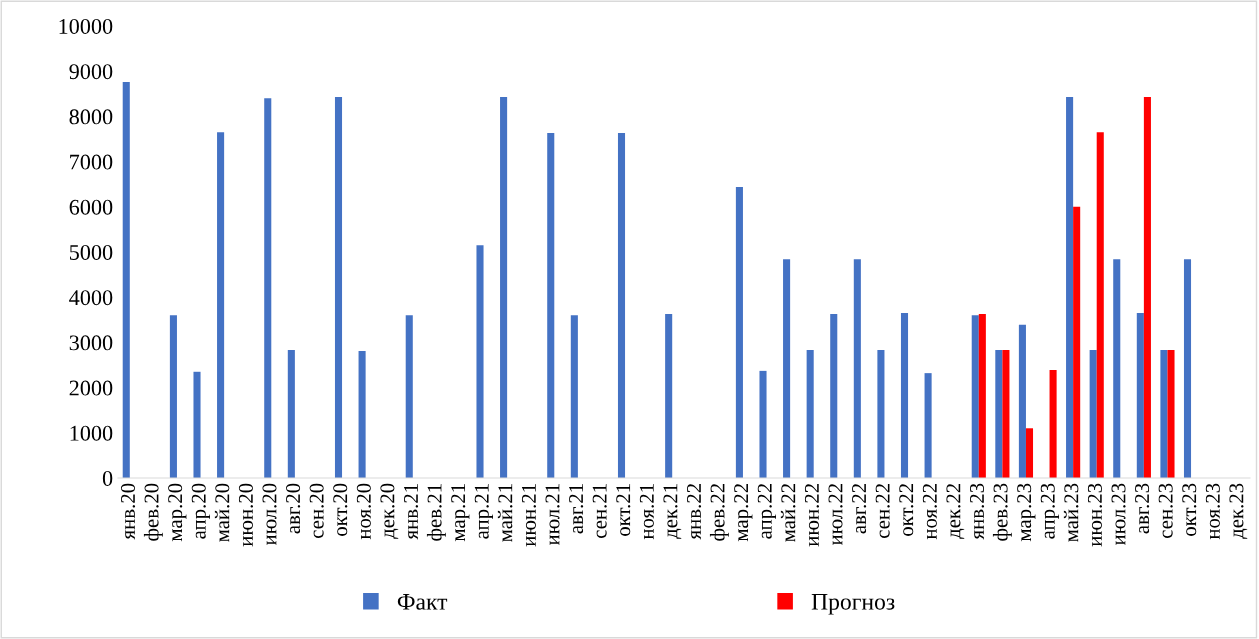 Image resolution: width=1259 pixels, height=639 pixels. What do you see at coordinates (91, 72) in the screenshot?
I see `y-tick-label: 9000` at bounding box center [91, 72].